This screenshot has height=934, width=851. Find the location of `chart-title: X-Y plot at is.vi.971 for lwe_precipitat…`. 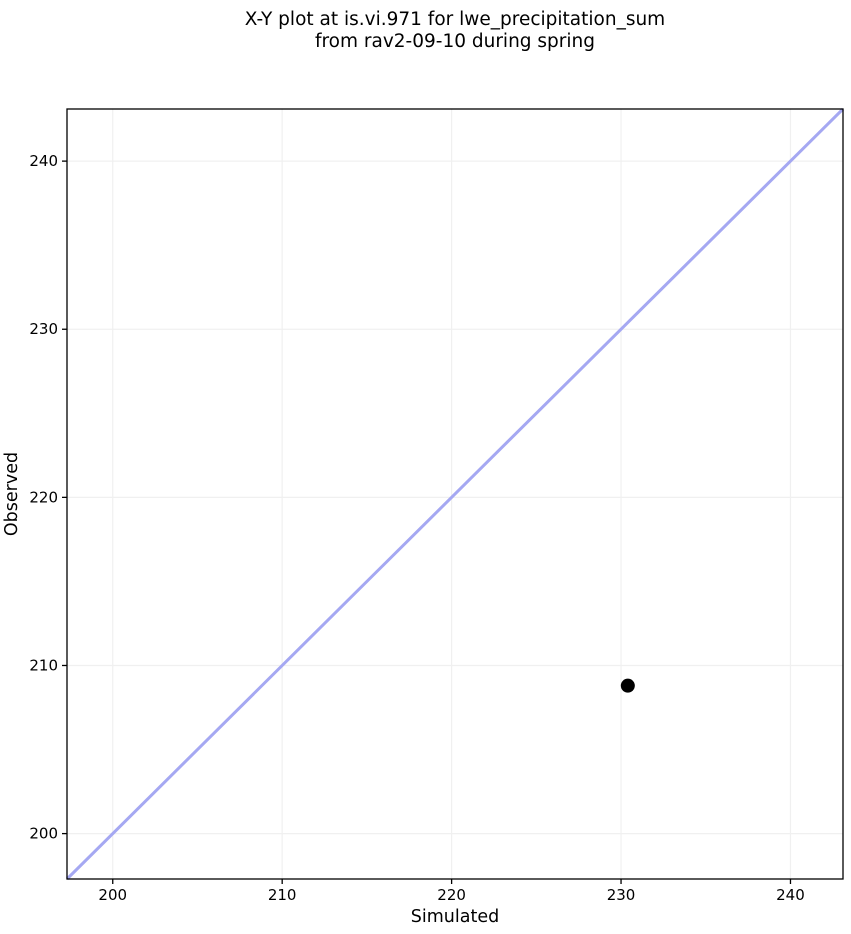

chart-title: X-Y plot at is.vi.971 for lwe_precipitat… is located at coordinates (455, 31).